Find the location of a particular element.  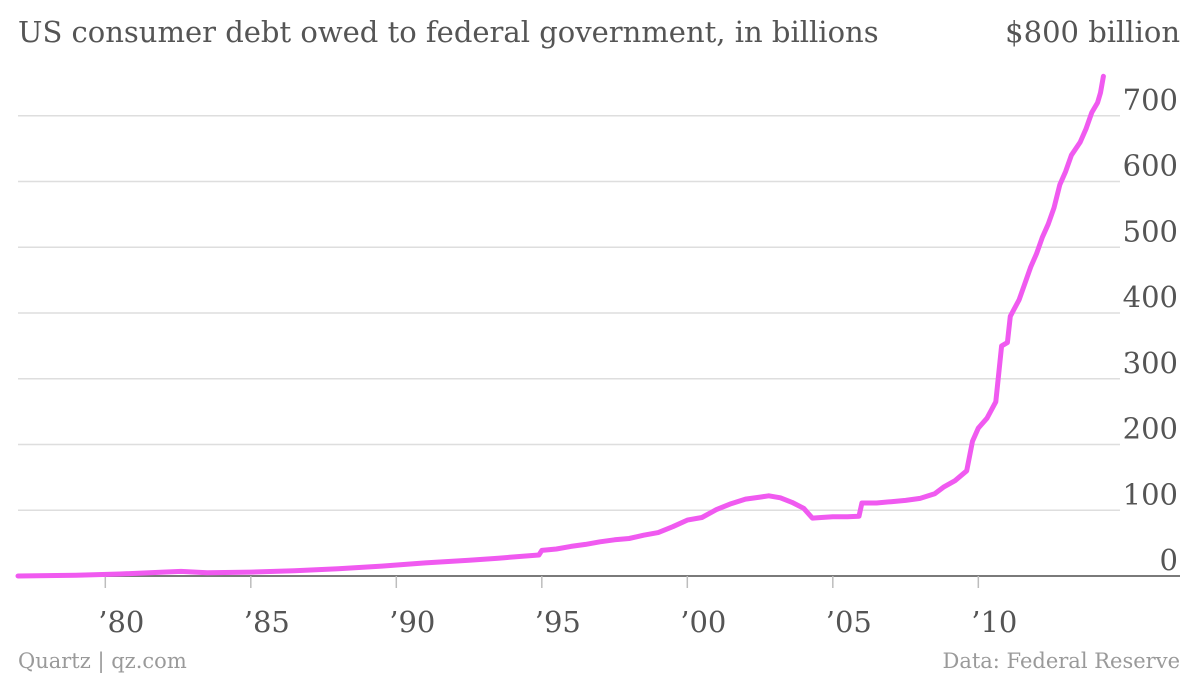

x-tick-label-2010: ’10 is located at coordinates (994, 622).